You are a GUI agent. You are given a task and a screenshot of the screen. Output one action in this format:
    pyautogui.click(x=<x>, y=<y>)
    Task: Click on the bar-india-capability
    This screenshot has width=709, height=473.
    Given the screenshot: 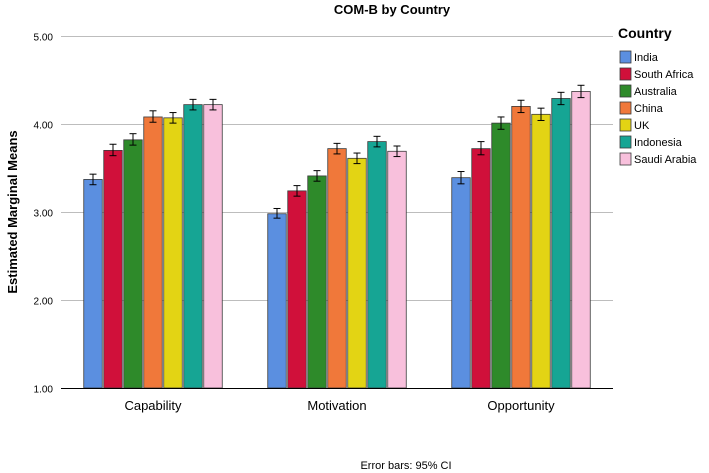 What is the action you would take?
    pyautogui.click(x=93, y=284)
    